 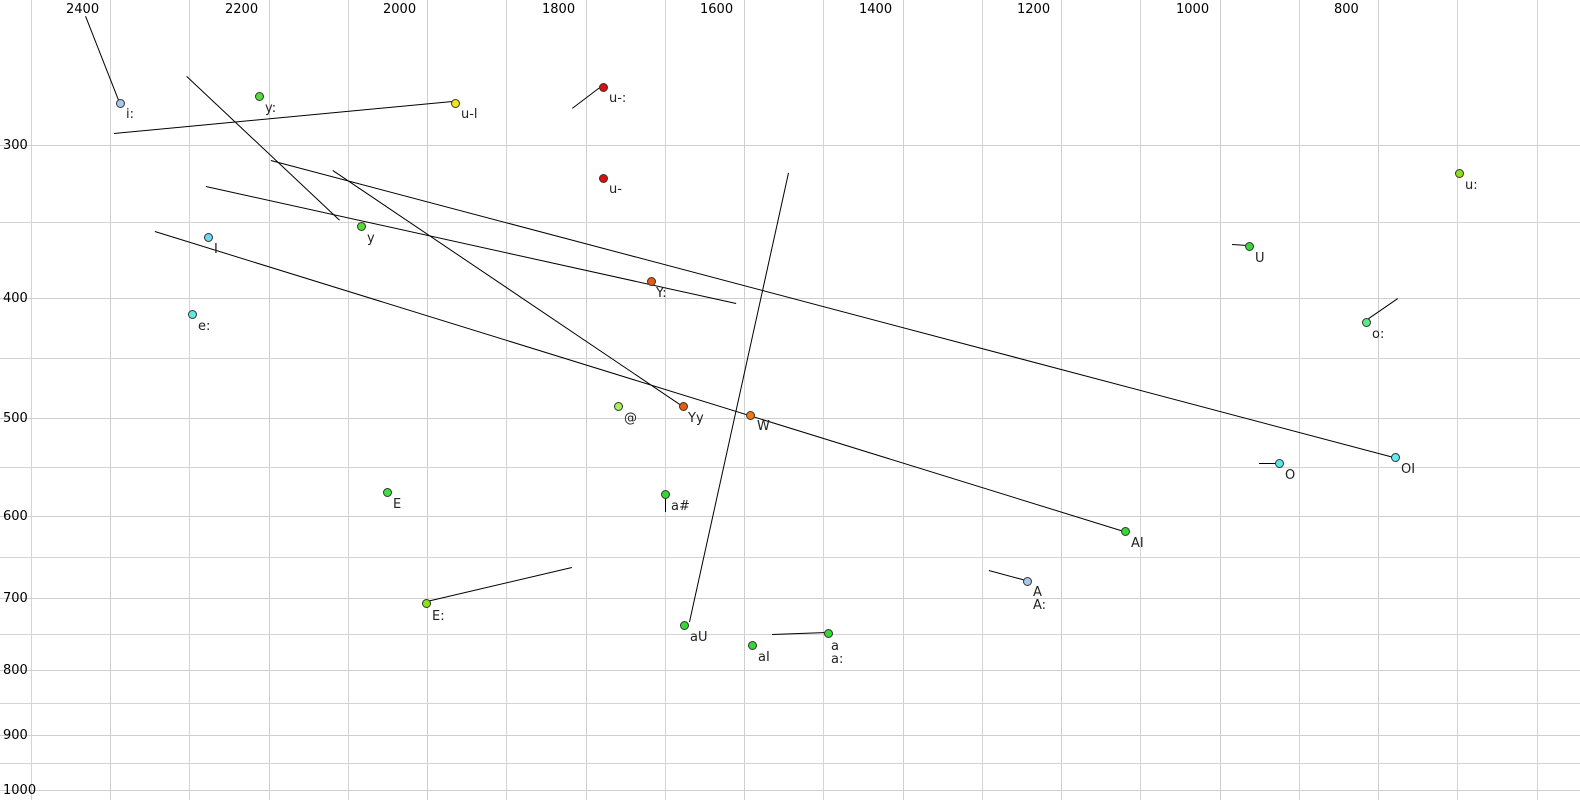 What do you see at coordinates (835, 646) in the screenshot?
I see `data-point-label: a` at bounding box center [835, 646].